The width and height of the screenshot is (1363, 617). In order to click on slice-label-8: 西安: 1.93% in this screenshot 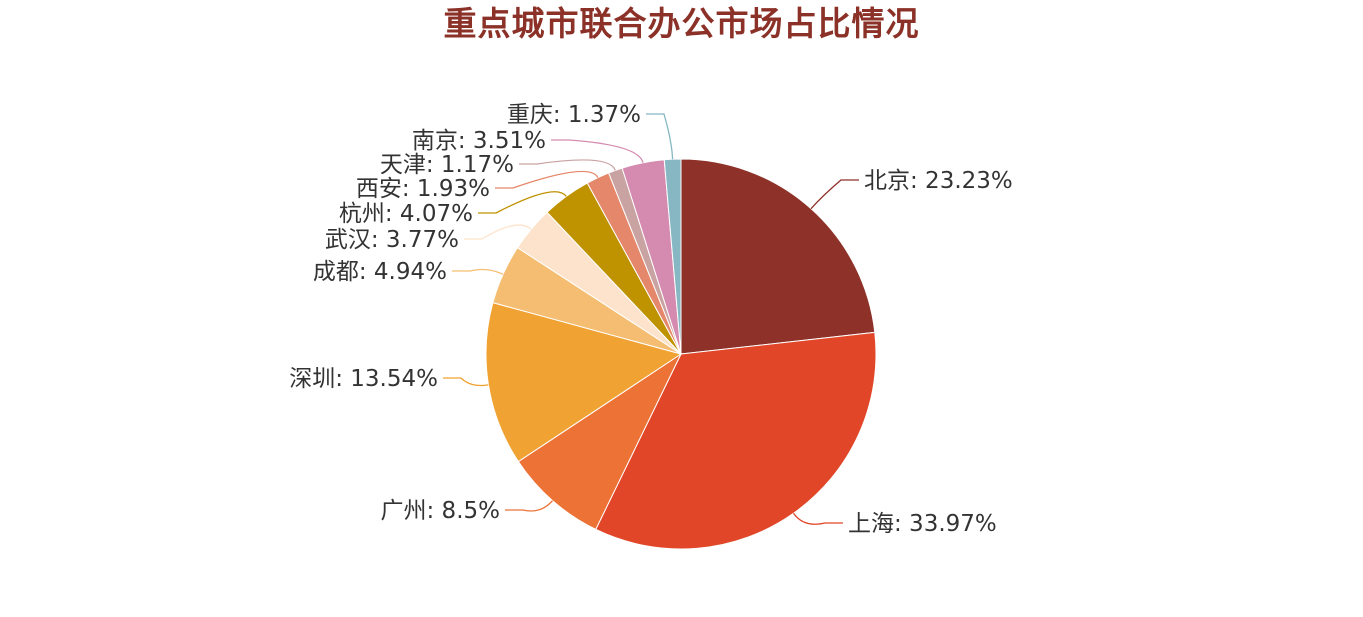, I will do `click(423, 189)`.